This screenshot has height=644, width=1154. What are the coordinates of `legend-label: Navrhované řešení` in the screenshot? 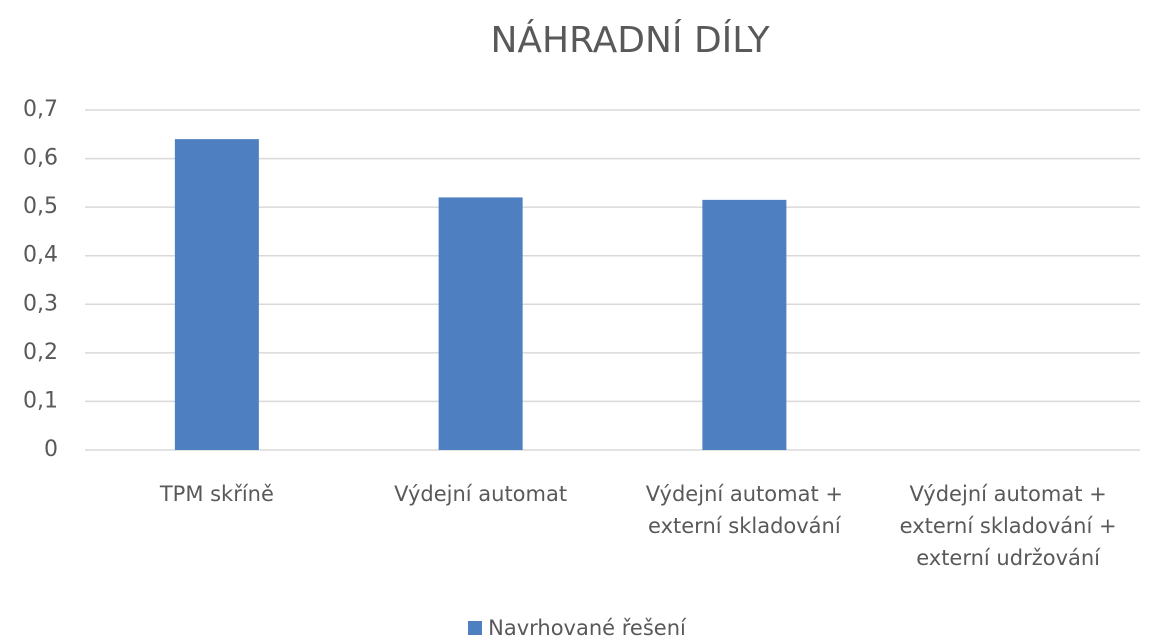 It's located at (587, 628).